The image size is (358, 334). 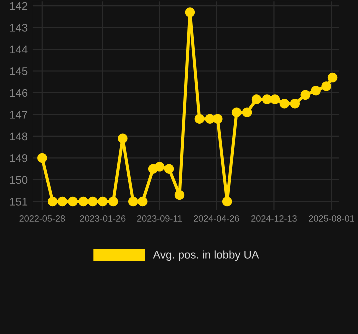 I want to click on legend-label: Avg. pos. in lobby UA, so click(x=206, y=256).